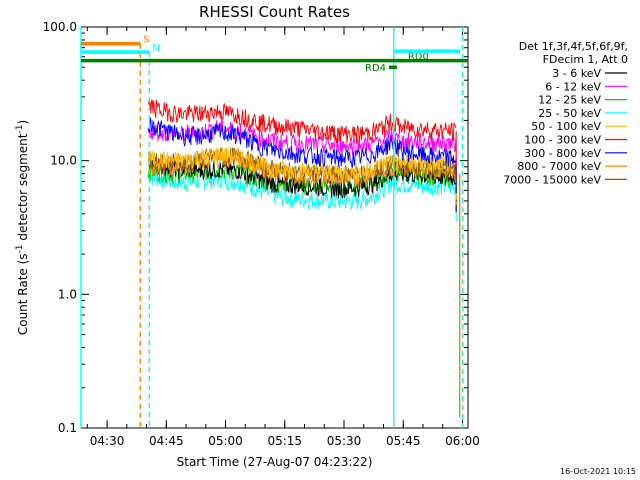 This screenshot has width=640, height=480. What do you see at coordinates (566, 126) in the screenshot?
I see `legend-entry: 50 - 100 keV` at bounding box center [566, 126].